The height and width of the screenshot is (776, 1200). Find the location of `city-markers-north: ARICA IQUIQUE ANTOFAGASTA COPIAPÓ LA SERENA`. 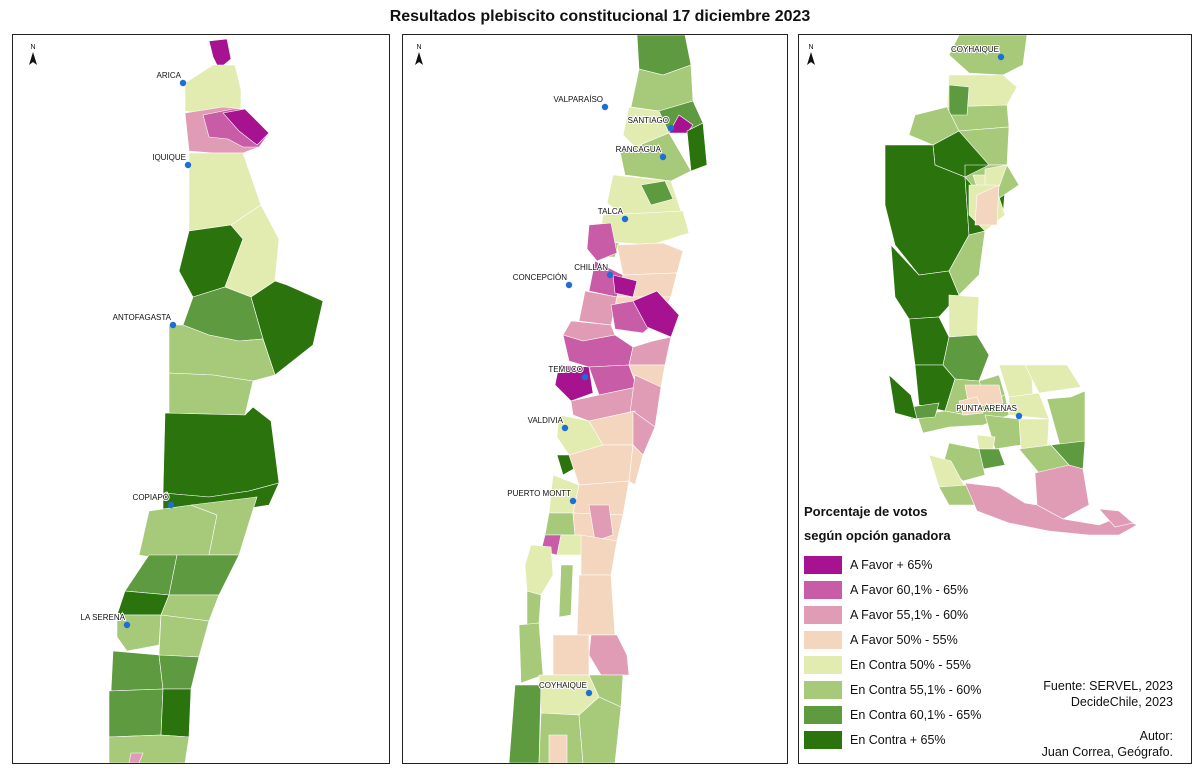

city-markers-north: ARICA IQUIQUE ANTOFAGASTA COPIAPÓ LA SERENA is located at coordinates (136, 349).